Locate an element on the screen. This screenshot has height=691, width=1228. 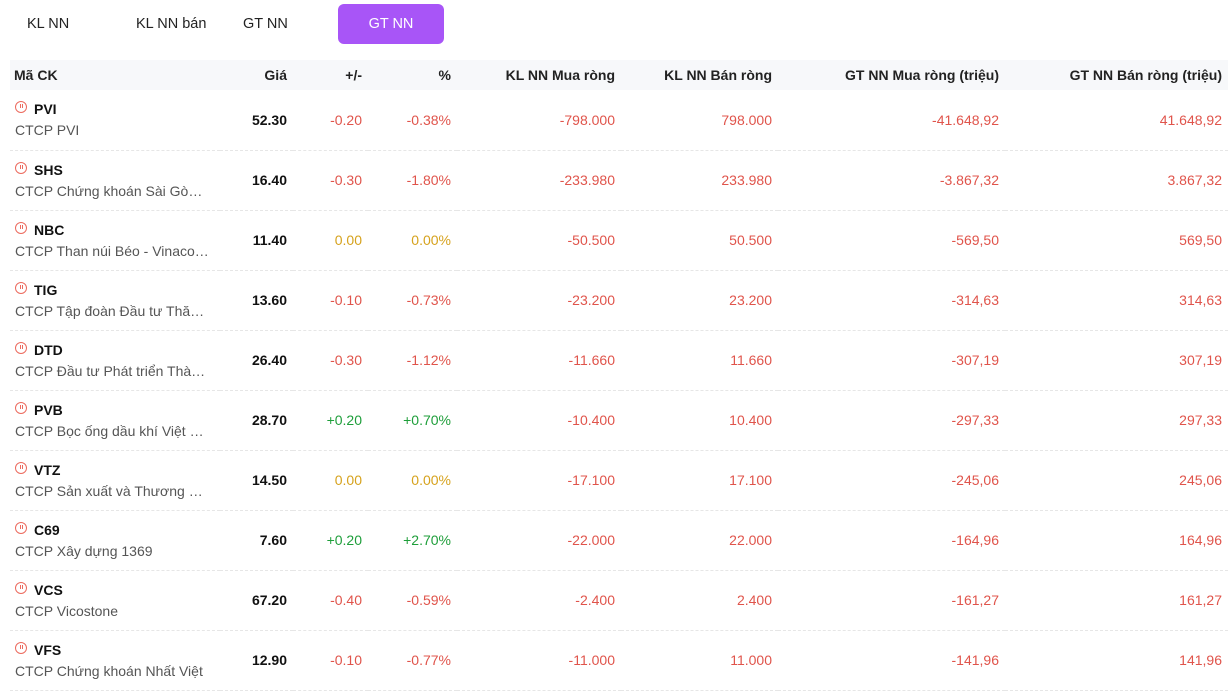
stock-cell: VFS CTCP Chứng khoán Nhất Việt is located at coordinates (115, 660).